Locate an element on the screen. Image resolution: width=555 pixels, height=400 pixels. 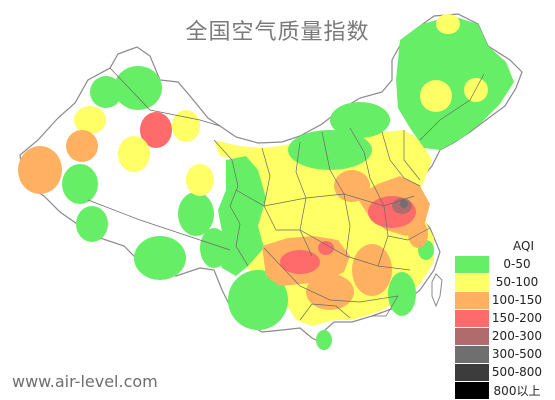
region-good-hotan is located at coordinates (80, 184).